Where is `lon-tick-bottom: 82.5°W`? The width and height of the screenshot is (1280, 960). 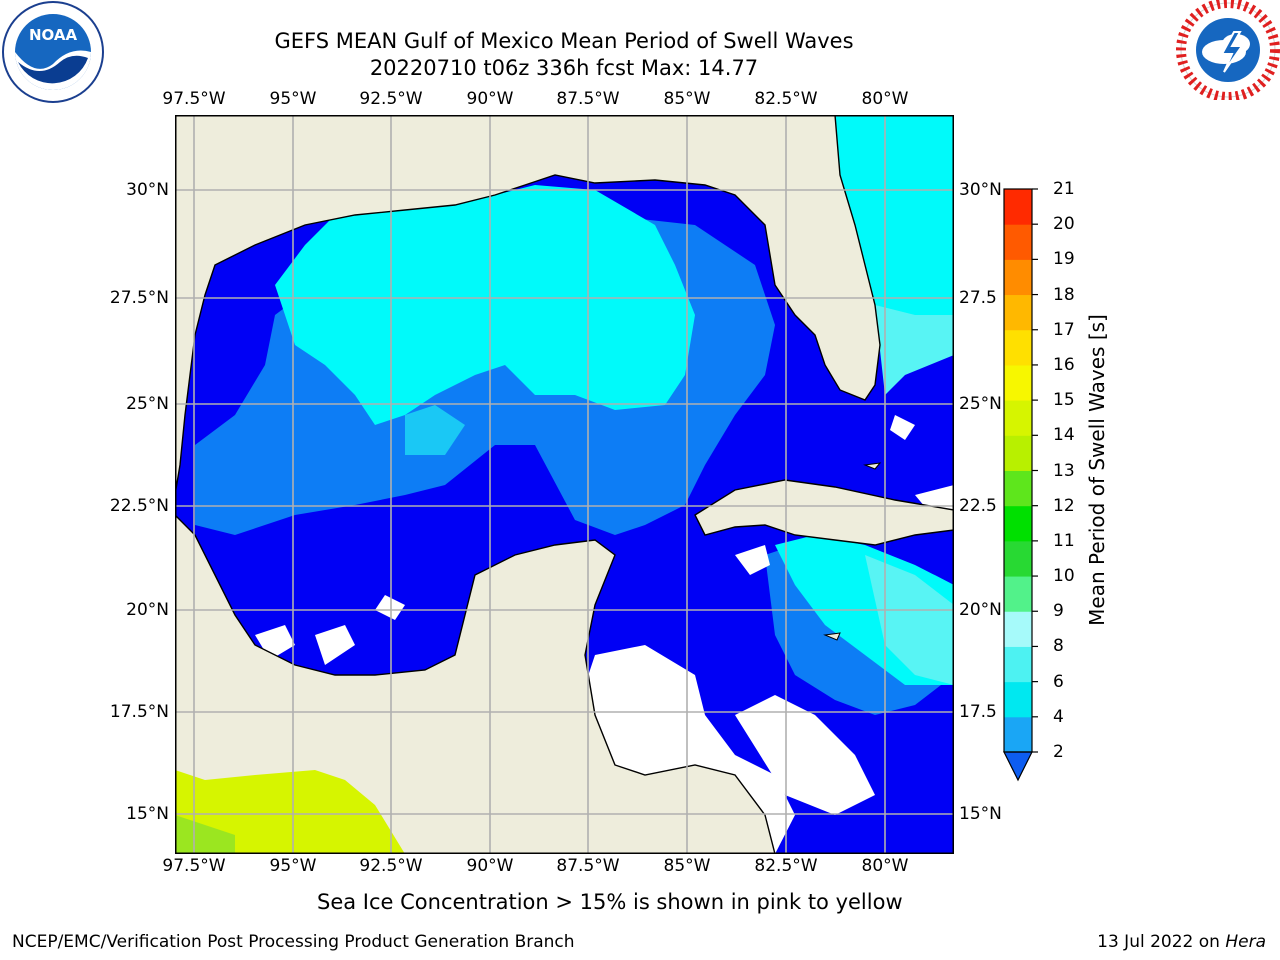 lon-tick-bottom: 82.5°W is located at coordinates (786, 866).